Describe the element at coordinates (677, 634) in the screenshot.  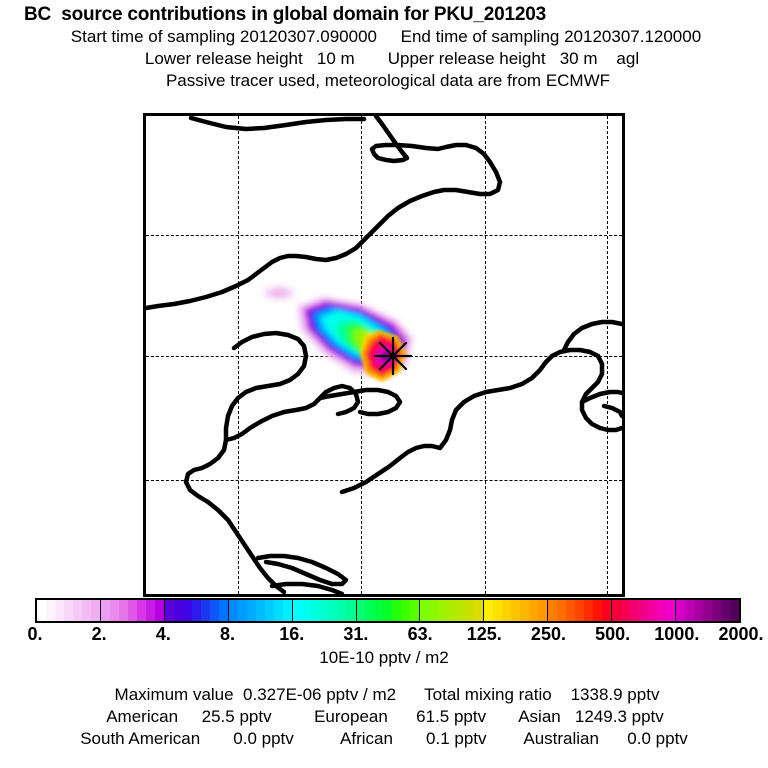
I see `colorbar-tick-10: 1000.` at that location.